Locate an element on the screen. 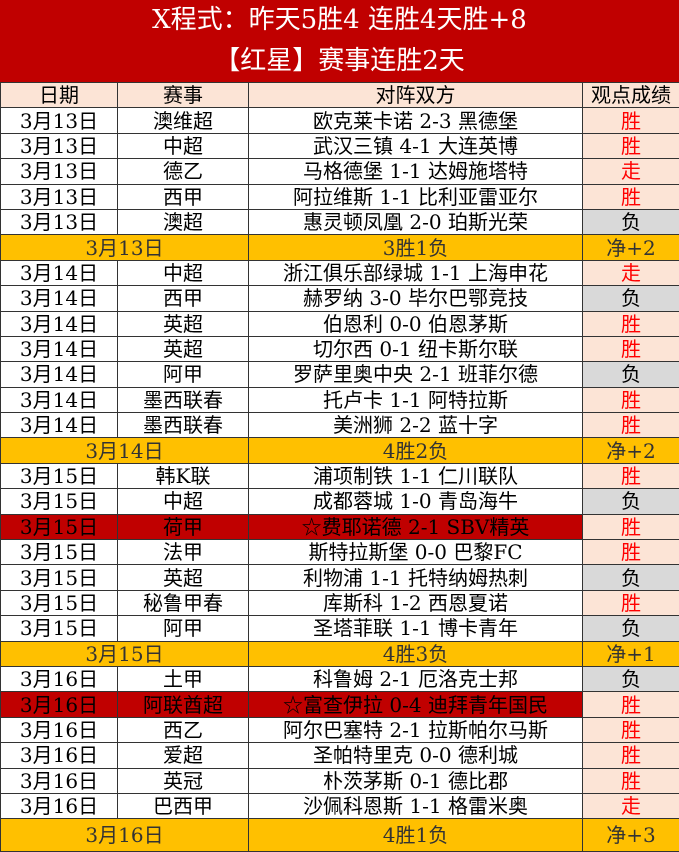 The width and height of the screenshot is (679, 852). match-cell: 沙佩科恩斯 1-1 格雷米奥 is located at coordinates (416, 805).